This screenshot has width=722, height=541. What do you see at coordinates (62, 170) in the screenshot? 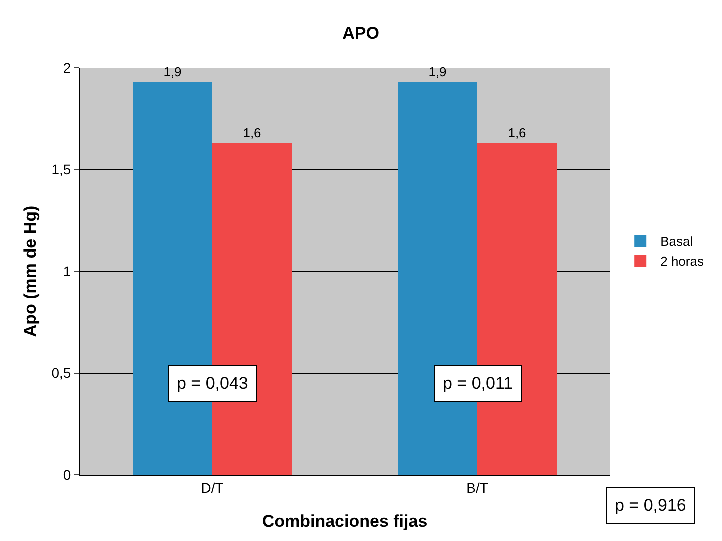
I see `y-tick-label: 1,5` at bounding box center [62, 170].